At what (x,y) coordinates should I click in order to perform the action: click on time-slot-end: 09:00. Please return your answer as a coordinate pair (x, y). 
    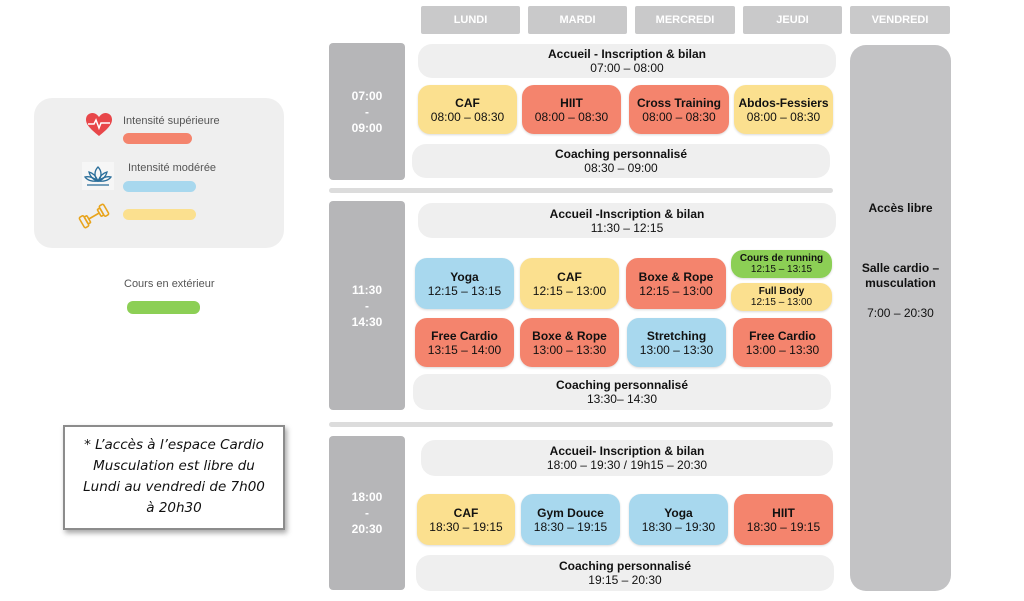
    Looking at the image, I should click on (367, 127).